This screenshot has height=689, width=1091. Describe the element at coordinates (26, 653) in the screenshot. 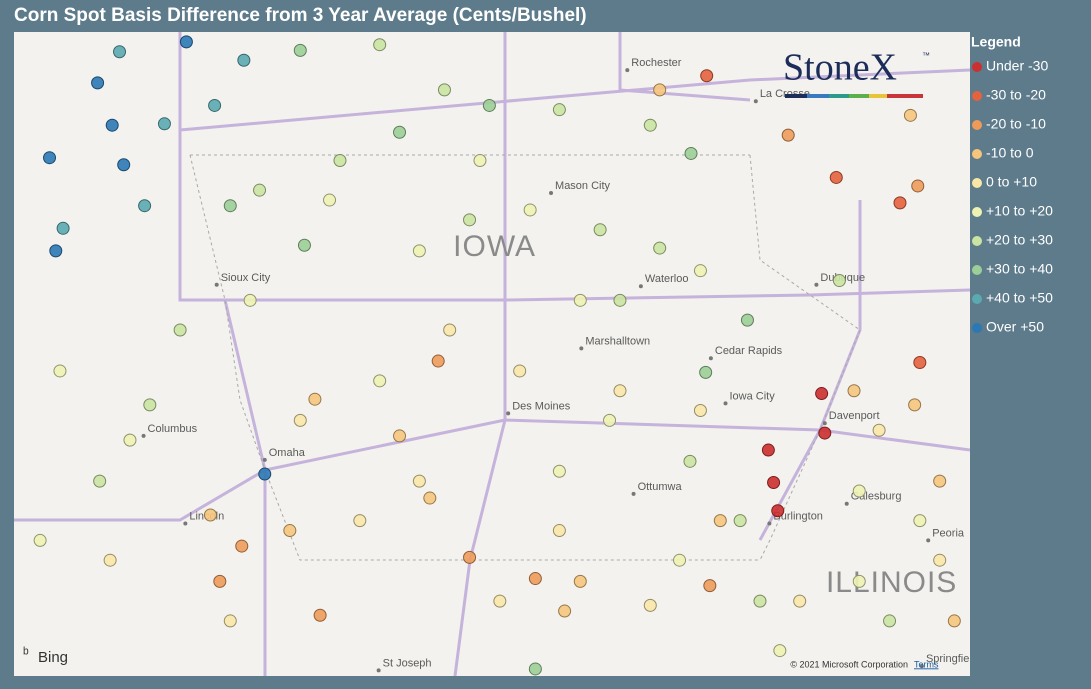

I see `bing-logo: ᵇ` at that location.